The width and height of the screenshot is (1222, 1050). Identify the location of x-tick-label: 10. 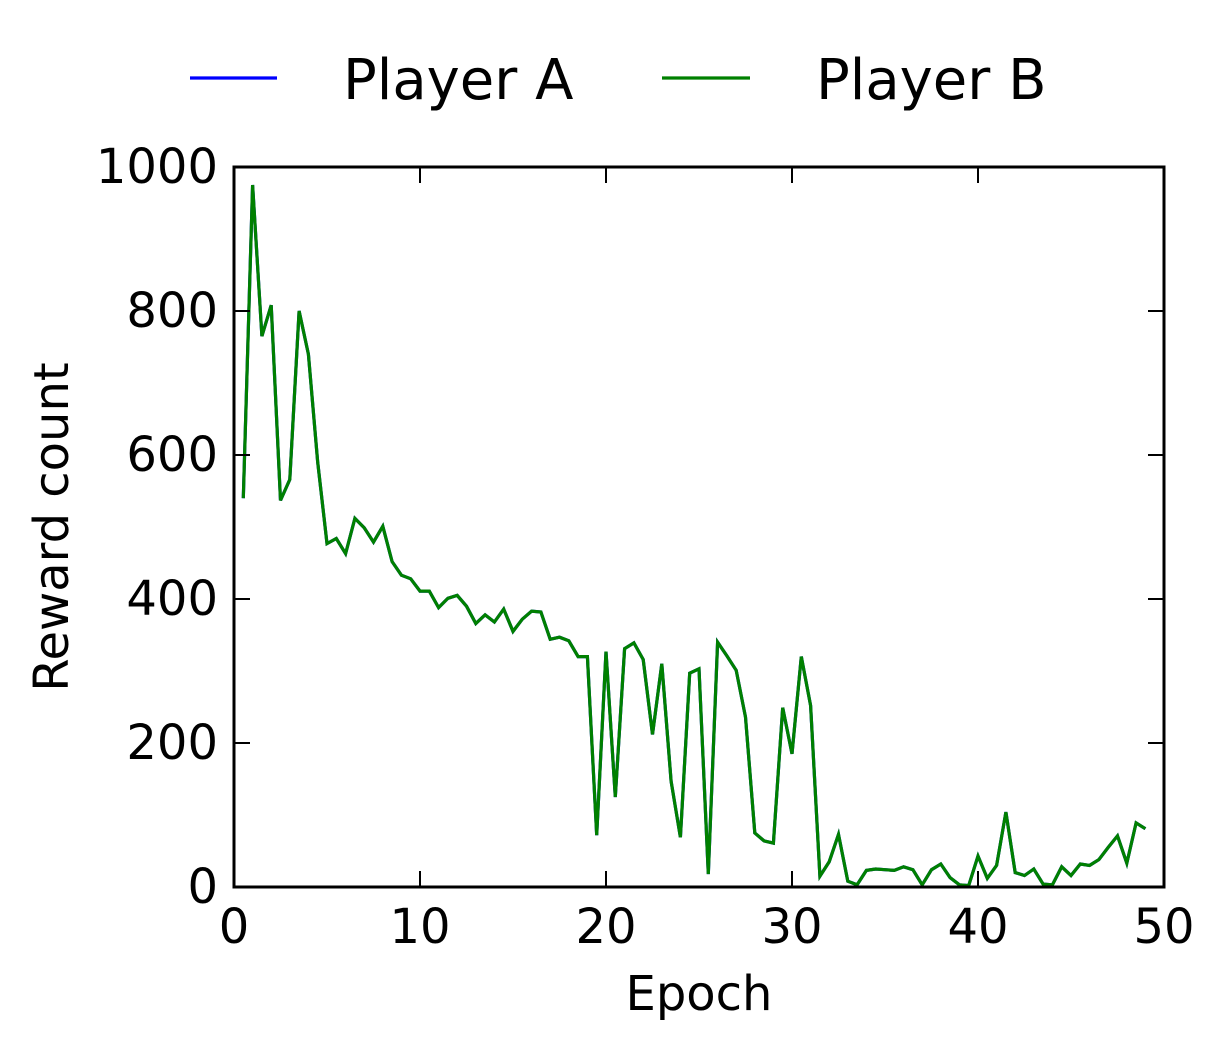
(419, 927).